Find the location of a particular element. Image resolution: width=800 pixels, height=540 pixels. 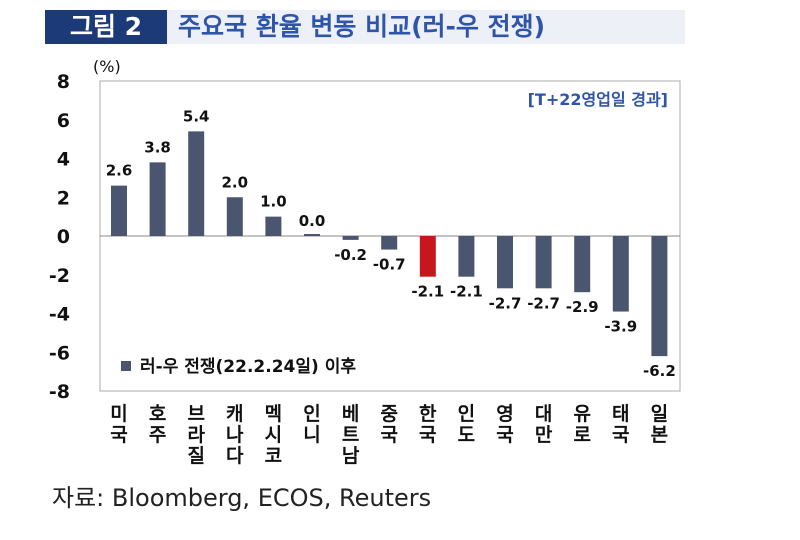

y-tick-label: 2 is located at coordinates (63, 198).